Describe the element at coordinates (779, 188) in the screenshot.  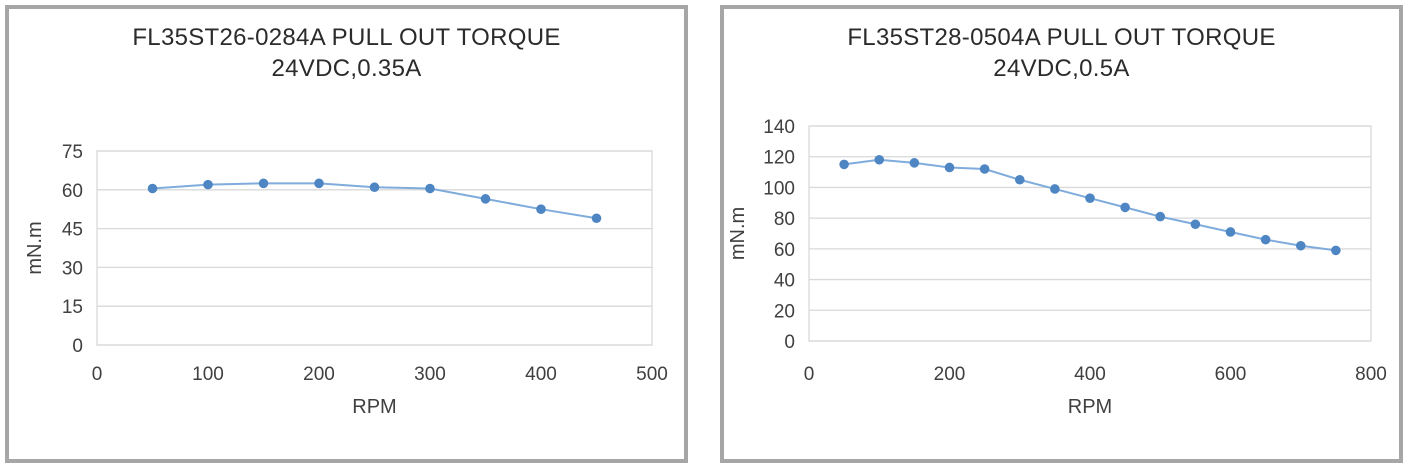
I see `y-tick-label: 100` at that location.